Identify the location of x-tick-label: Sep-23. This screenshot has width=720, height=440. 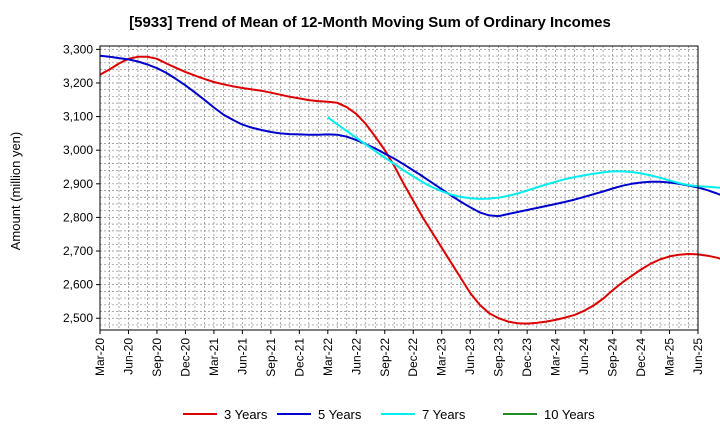
(499, 357).